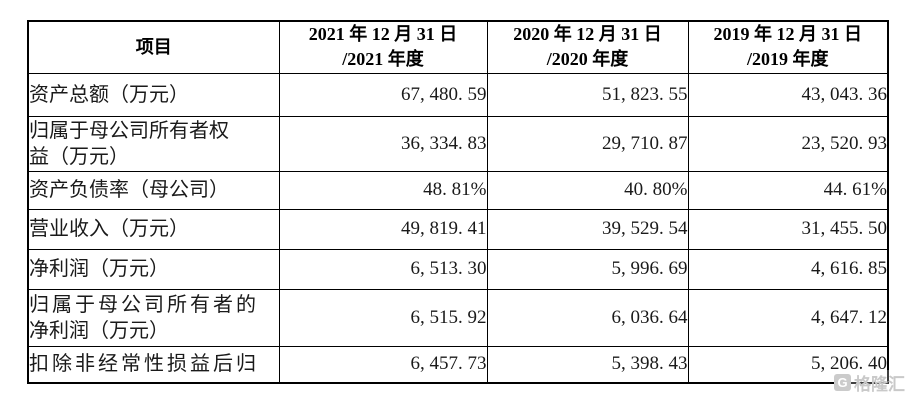 The width and height of the screenshot is (908, 400). What do you see at coordinates (788, 190) in the screenshot?
I see `value-cell: 44. 61%` at bounding box center [788, 190].